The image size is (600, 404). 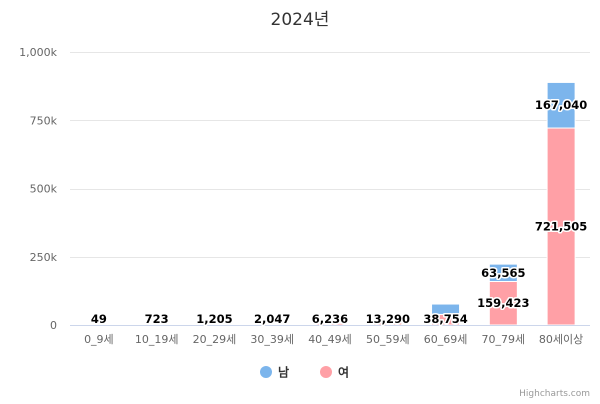 I want to click on x-tick-label: 50_59세, so click(x=388, y=339).